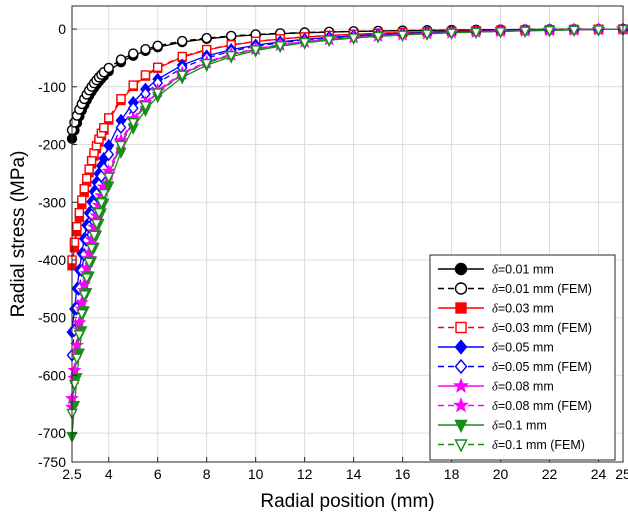 This screenshot has width=628, height=524. What do you see at coordinates (354, 474) in the screenshot?
I see `x-tick-label: 14` at bounding box center [354, 474].